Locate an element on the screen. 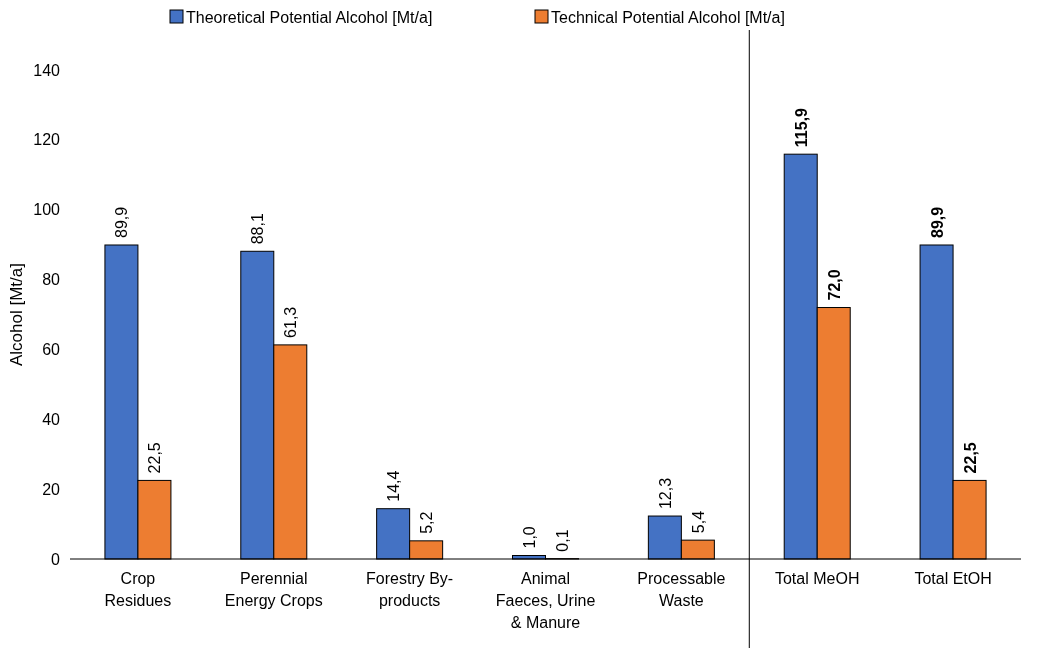 Image resolution: width=1039 pixels, height=658 pixels. y-tick-label: 140 is located at coordinates (47, 70).